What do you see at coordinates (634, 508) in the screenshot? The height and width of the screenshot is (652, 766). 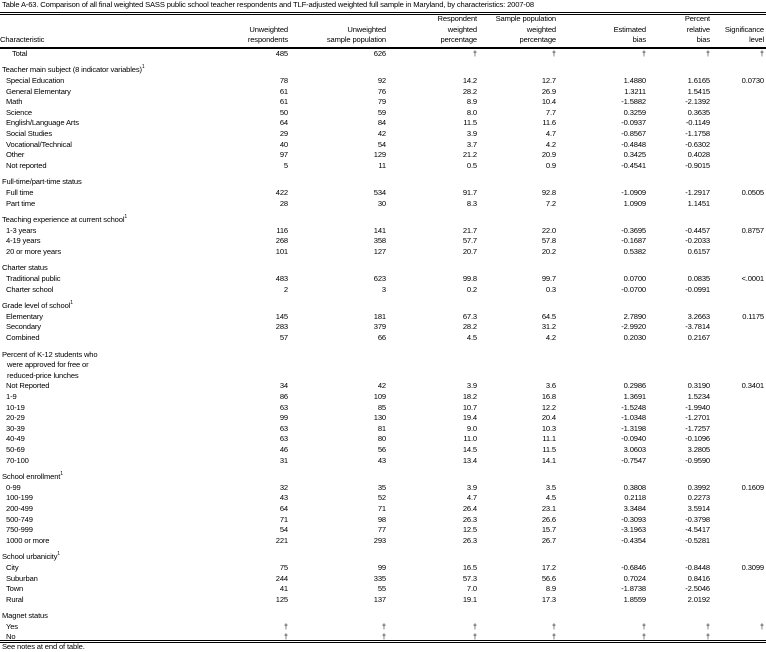 I see `cell-value: 3.3484` at bounding box center [634, 508].